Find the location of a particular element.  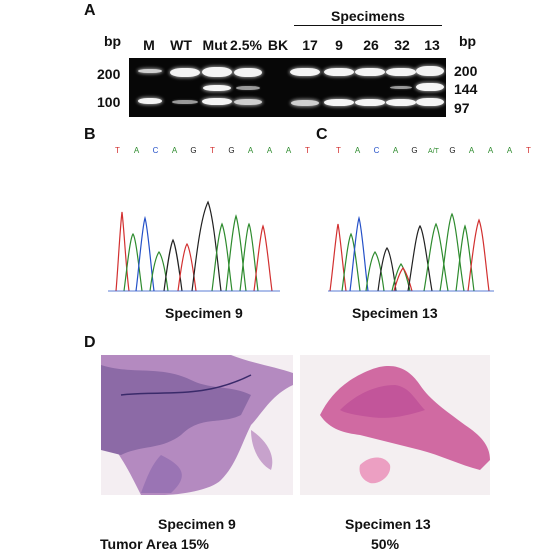

panel-label-c: C is located at coordinates (322, 134).